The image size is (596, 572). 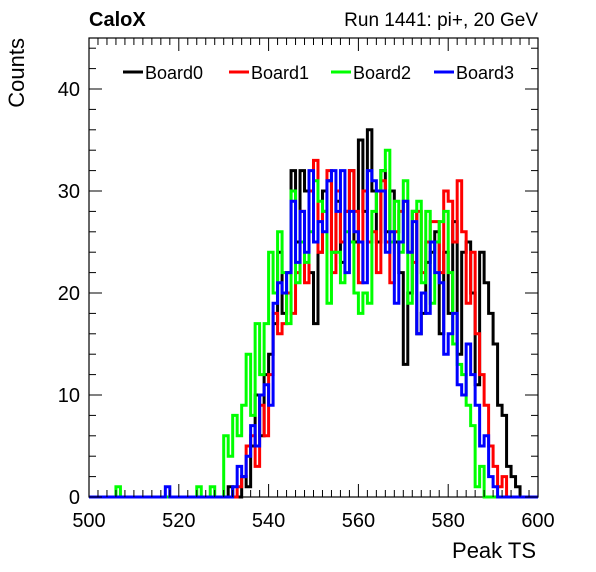 I want to click on legend-label-board2: Board2, so click(x=382, y=73).